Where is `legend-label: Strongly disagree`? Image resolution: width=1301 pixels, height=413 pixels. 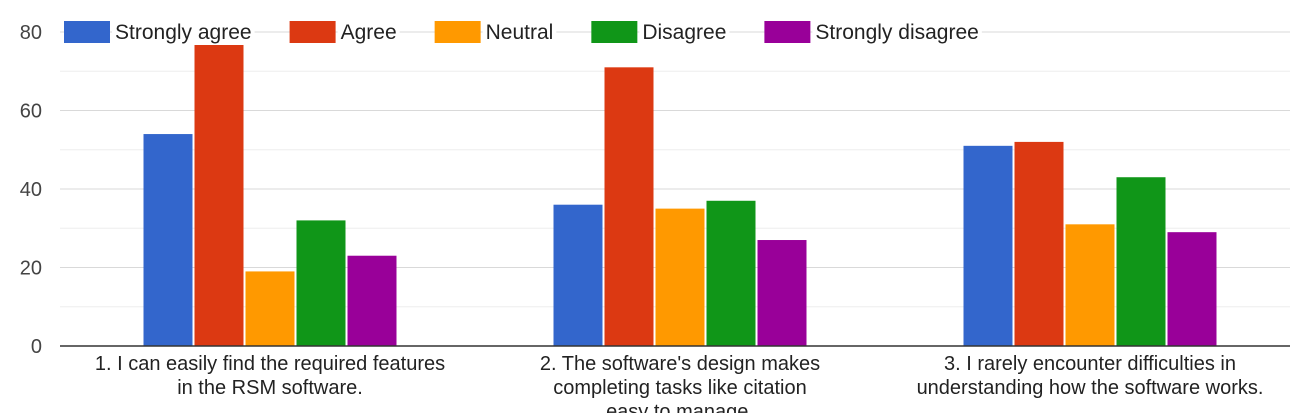 legend-label: Strongly disagree is located at coordinates (896, 32).